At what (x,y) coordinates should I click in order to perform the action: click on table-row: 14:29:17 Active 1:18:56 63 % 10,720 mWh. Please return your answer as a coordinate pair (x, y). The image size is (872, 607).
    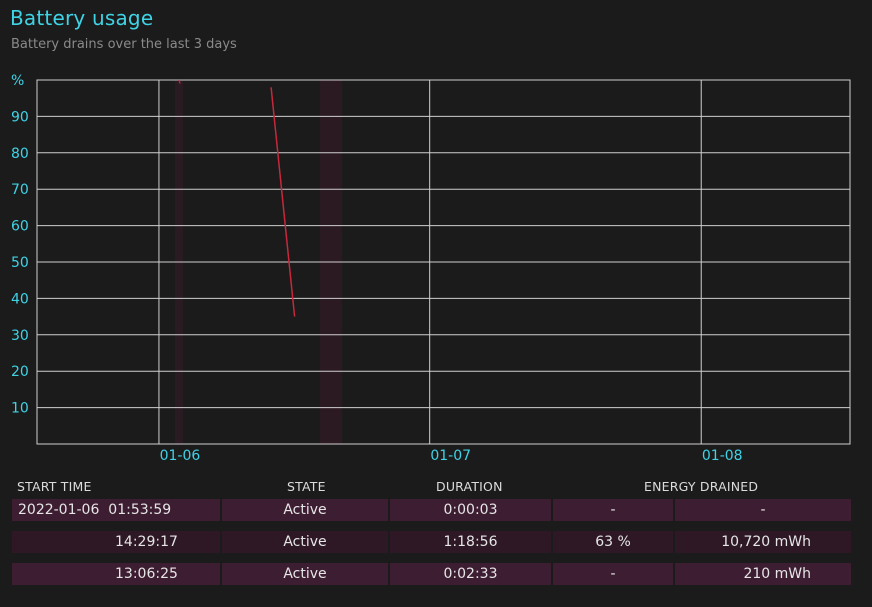
    Looking at the image, I should click on (431, 542).